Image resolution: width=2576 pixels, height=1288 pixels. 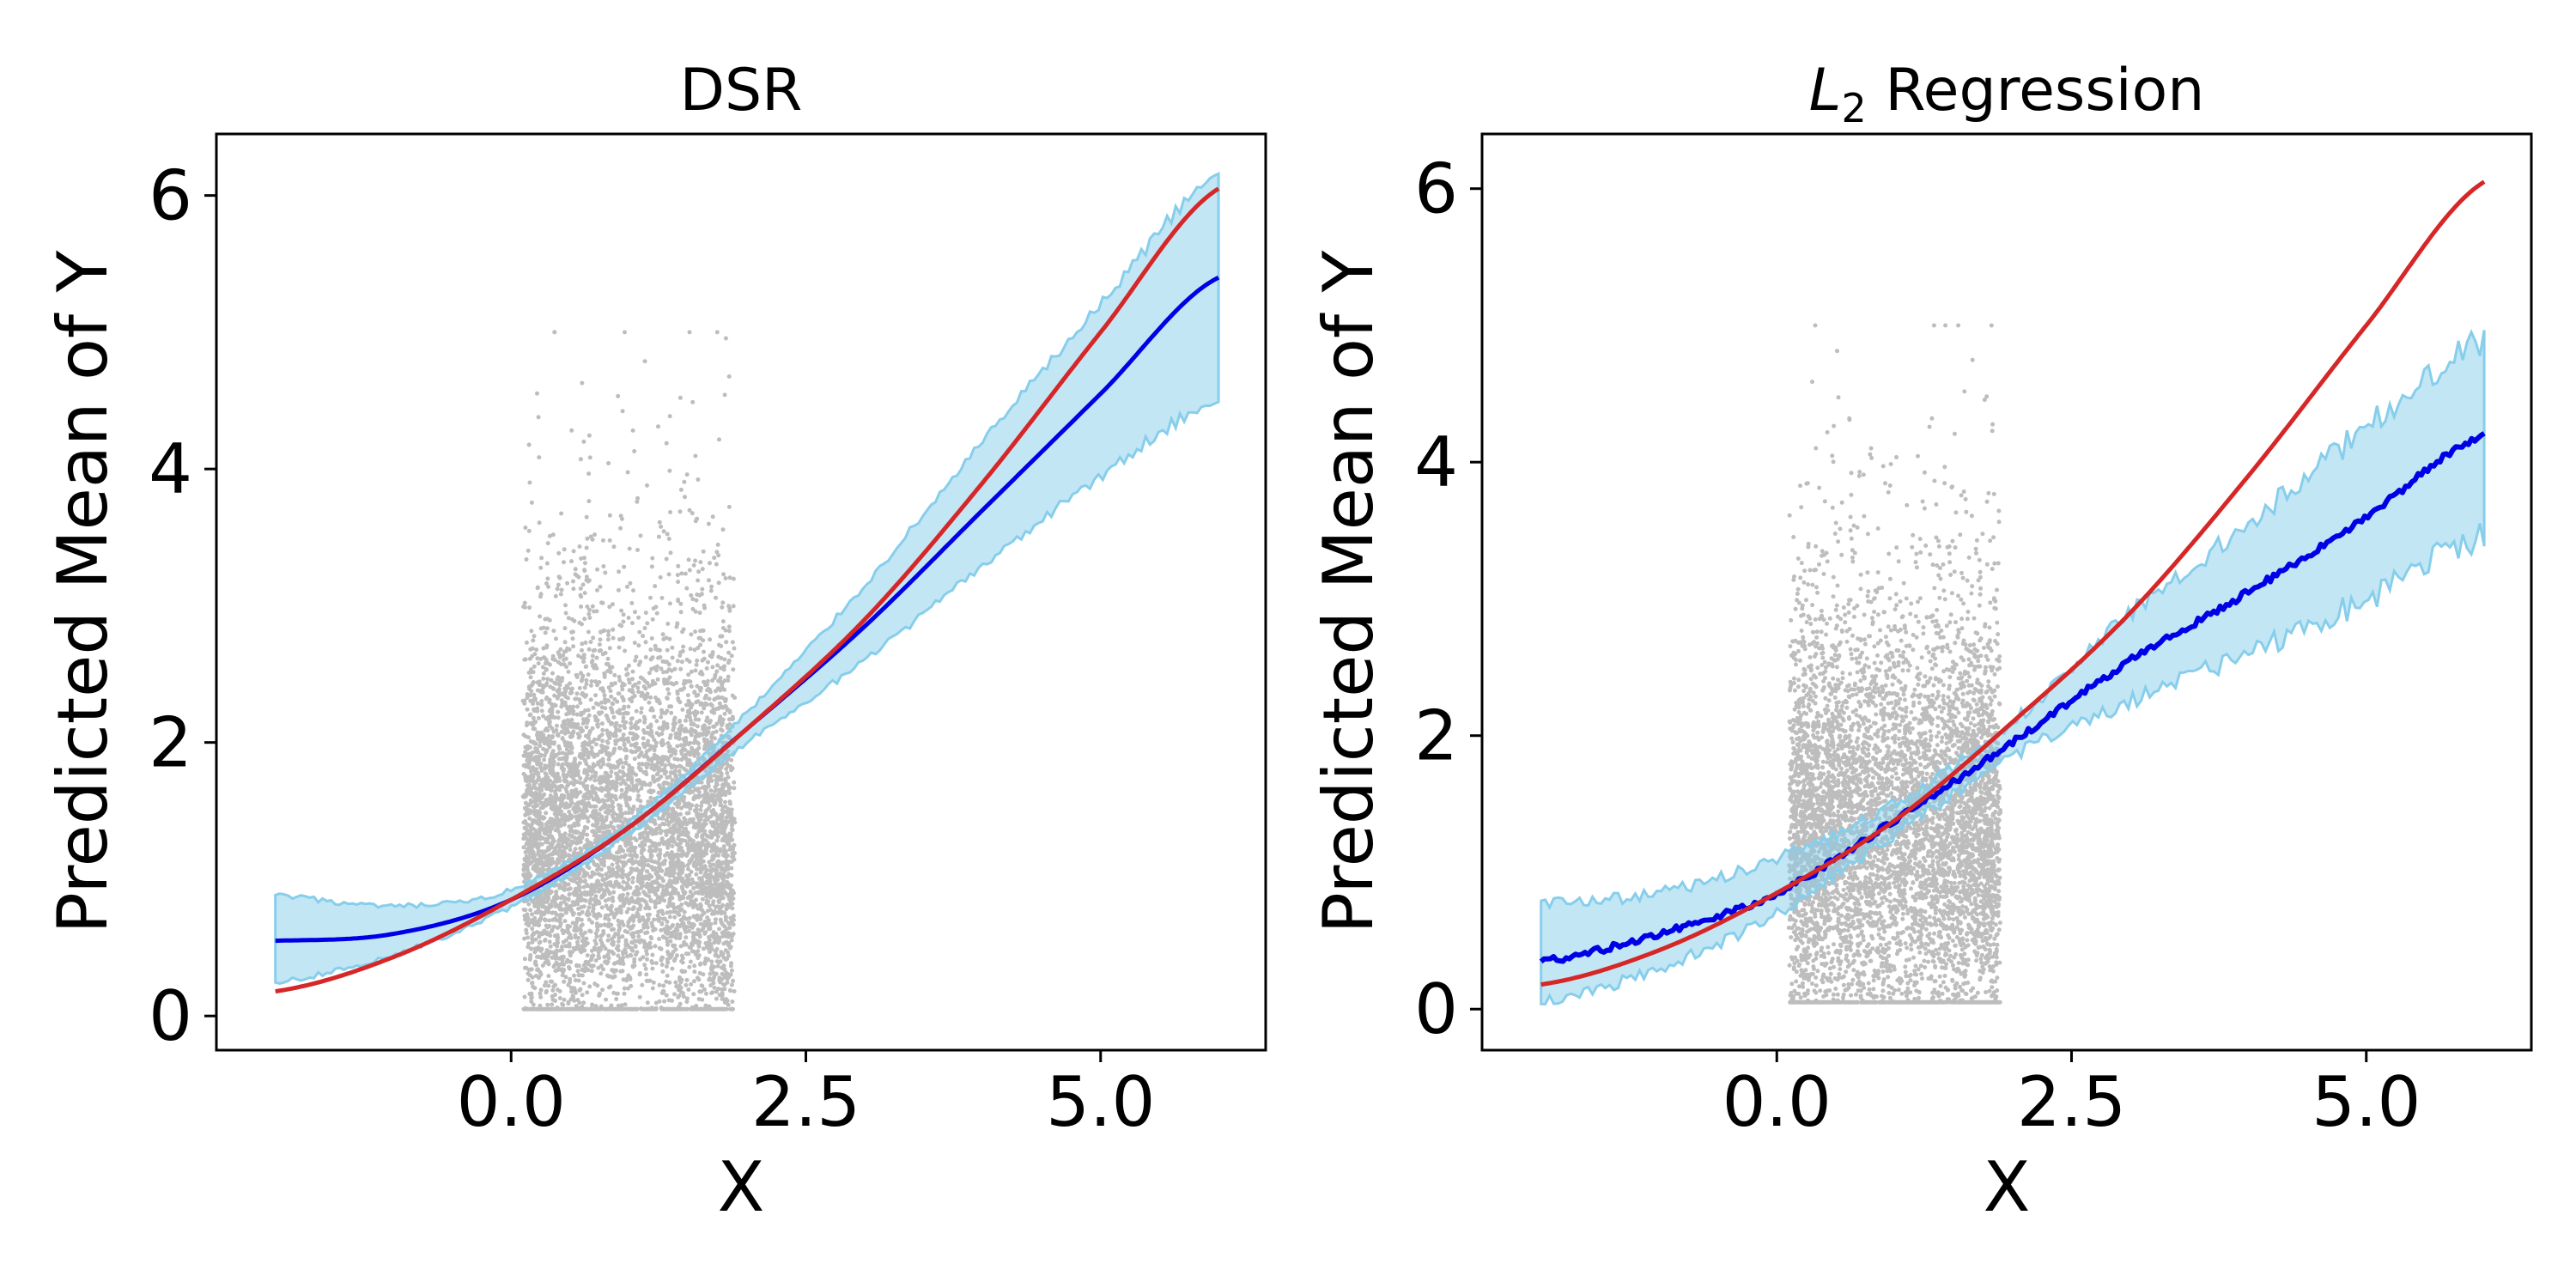 I want to click on chart-title: L2 Regression, so click(x=2007, y=94).